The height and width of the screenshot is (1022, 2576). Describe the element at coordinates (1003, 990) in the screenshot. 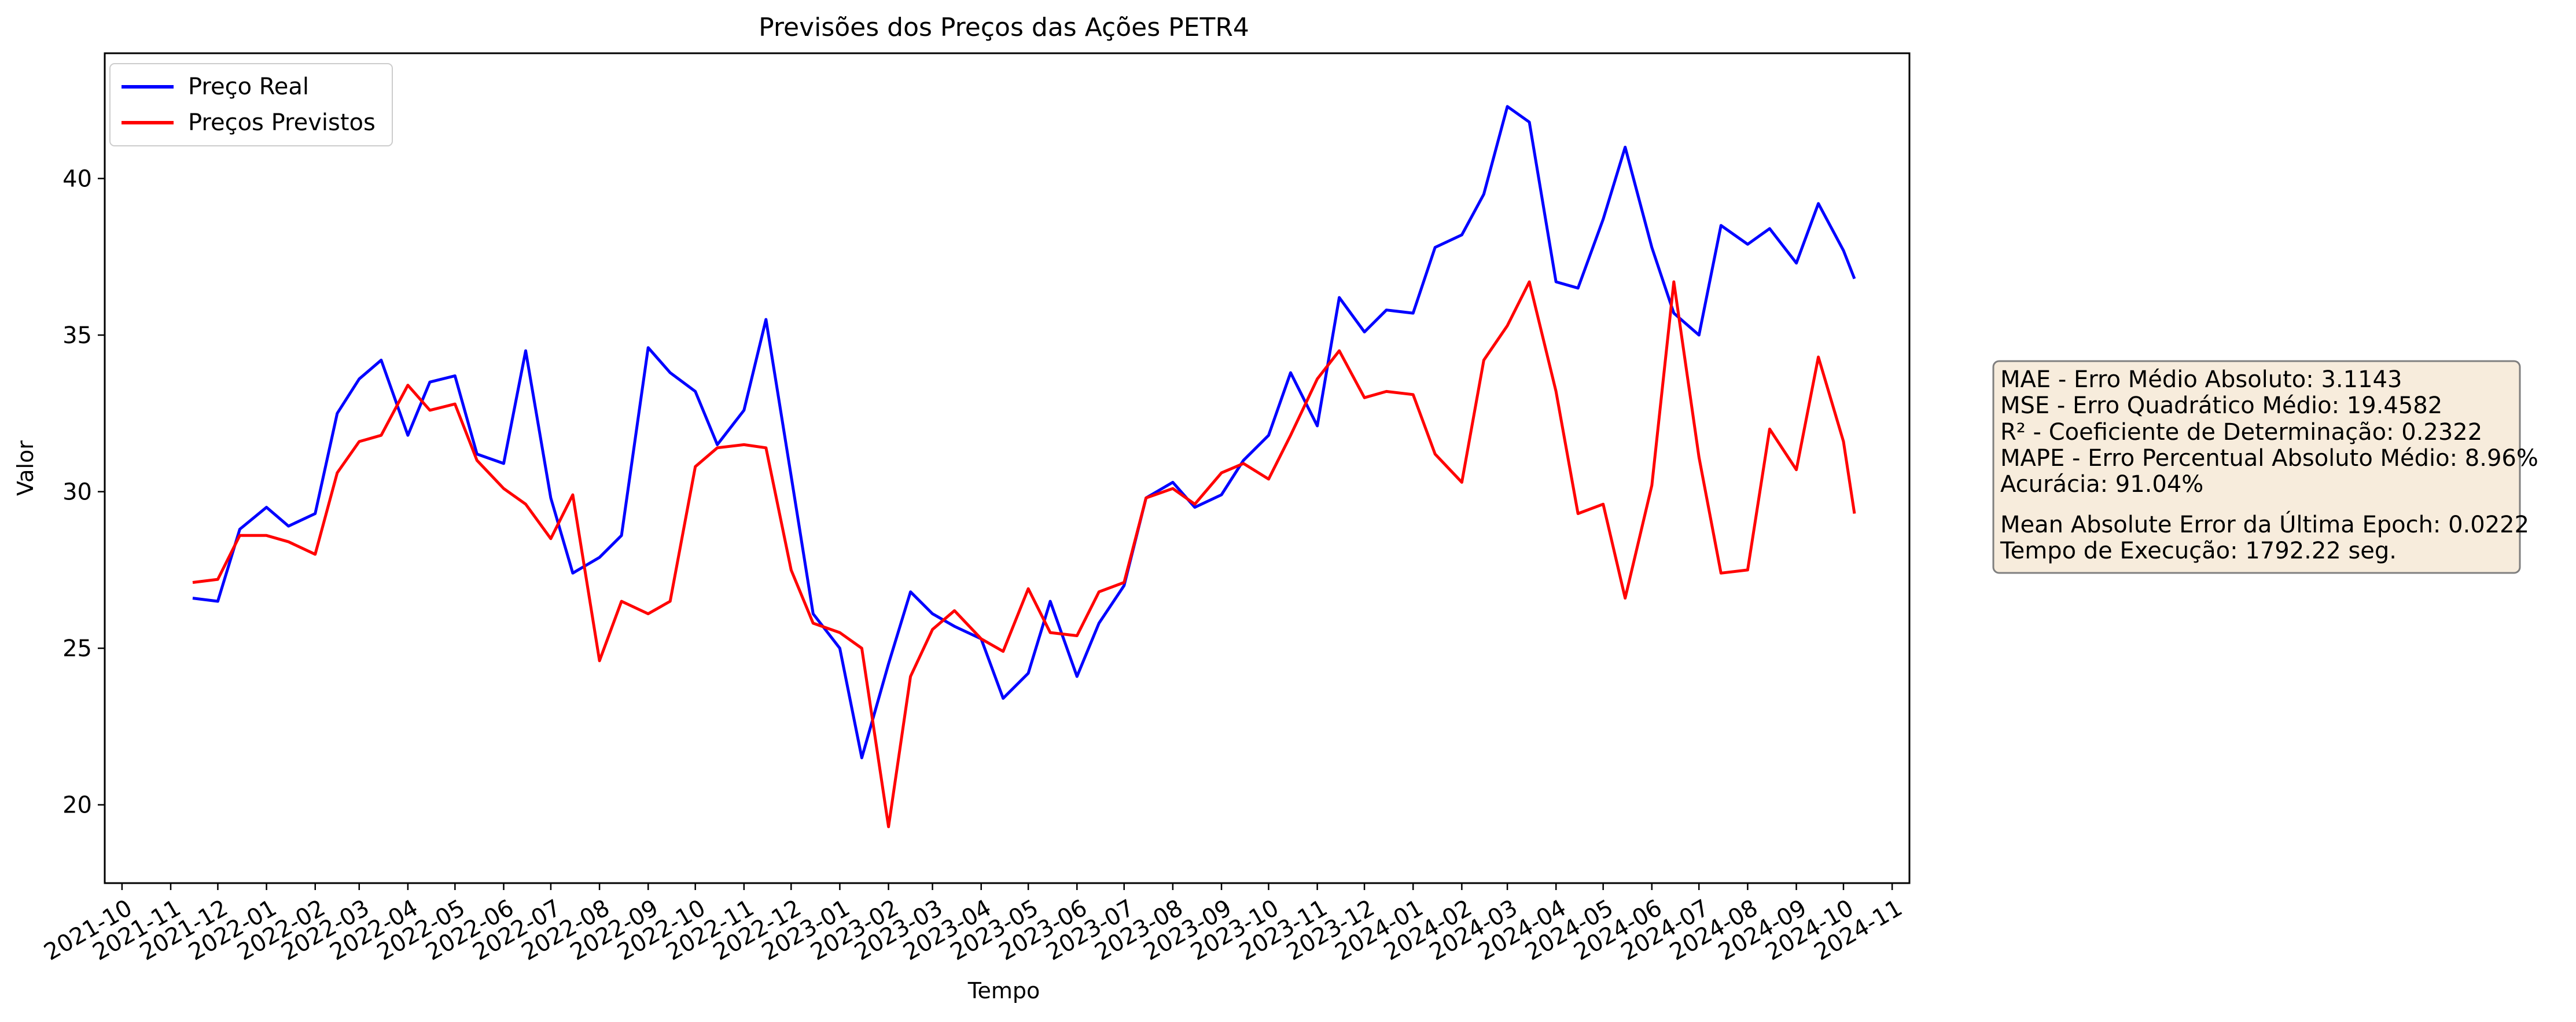

I see `x-axis-label: Tempo` at that location.